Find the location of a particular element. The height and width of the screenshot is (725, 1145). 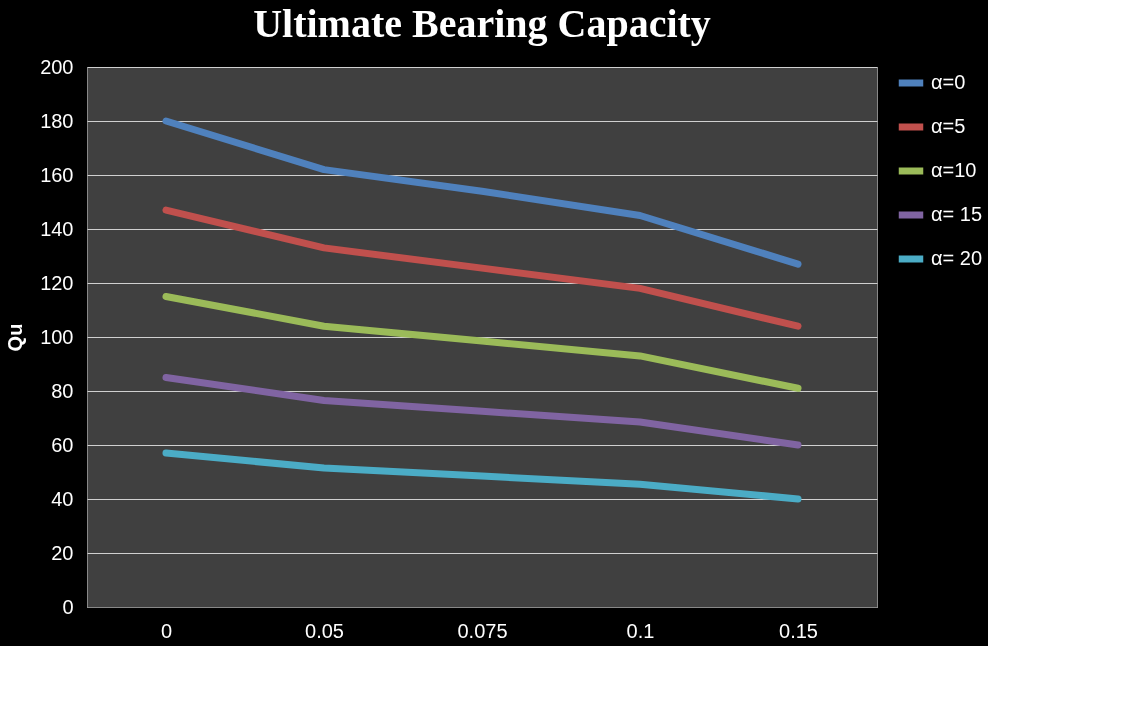

x-tick-label: 0.075 is located at coordinates (482, 630).